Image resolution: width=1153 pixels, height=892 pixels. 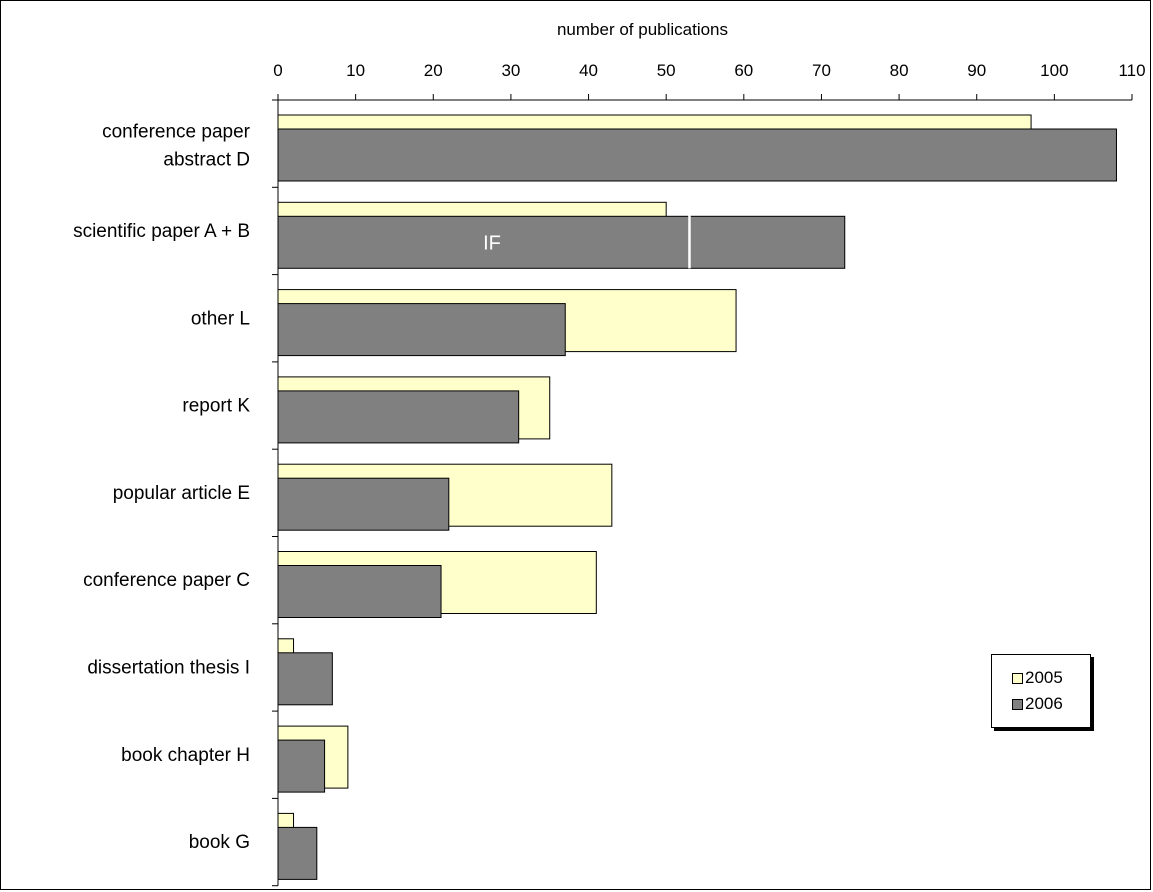 What do you see at coordinates (206, 160) in the screenshot?
I see `category-label-0-line-1: abstract D` at bounding box center [206, 160].